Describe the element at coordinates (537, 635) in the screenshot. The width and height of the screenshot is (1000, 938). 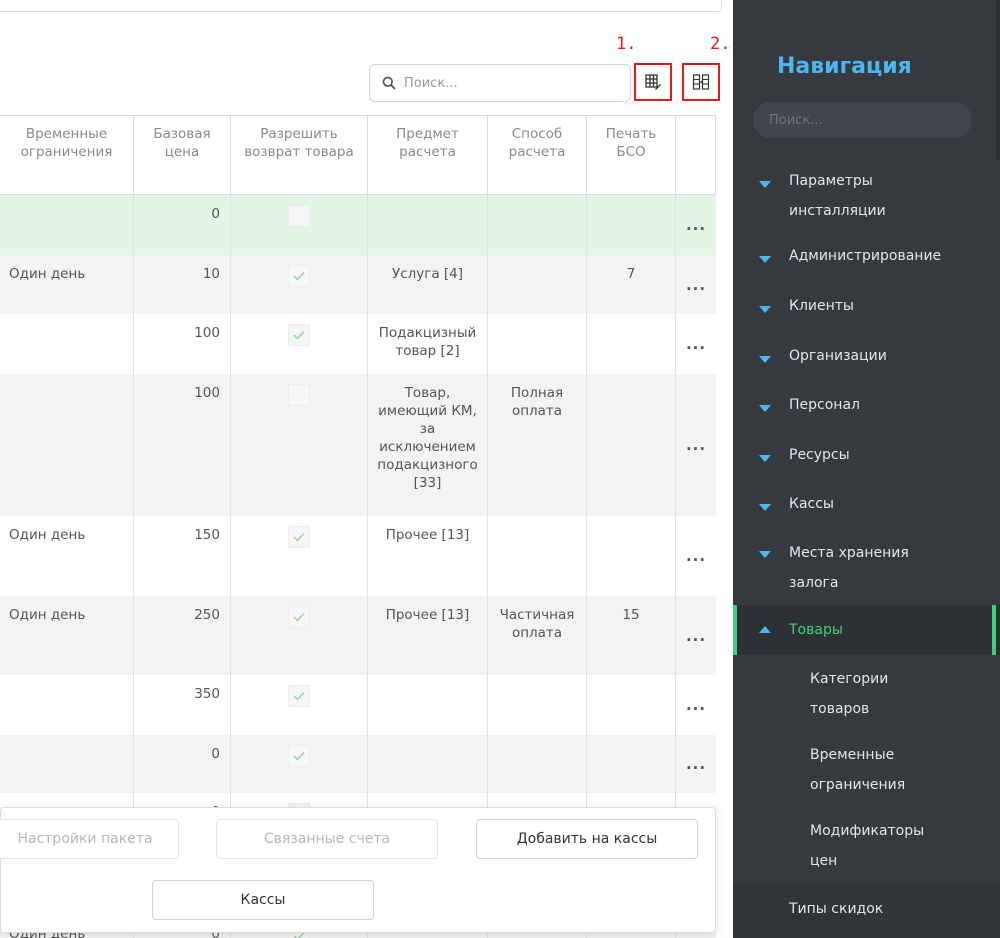
I see `cell-method: Частичная оплата` at that location.